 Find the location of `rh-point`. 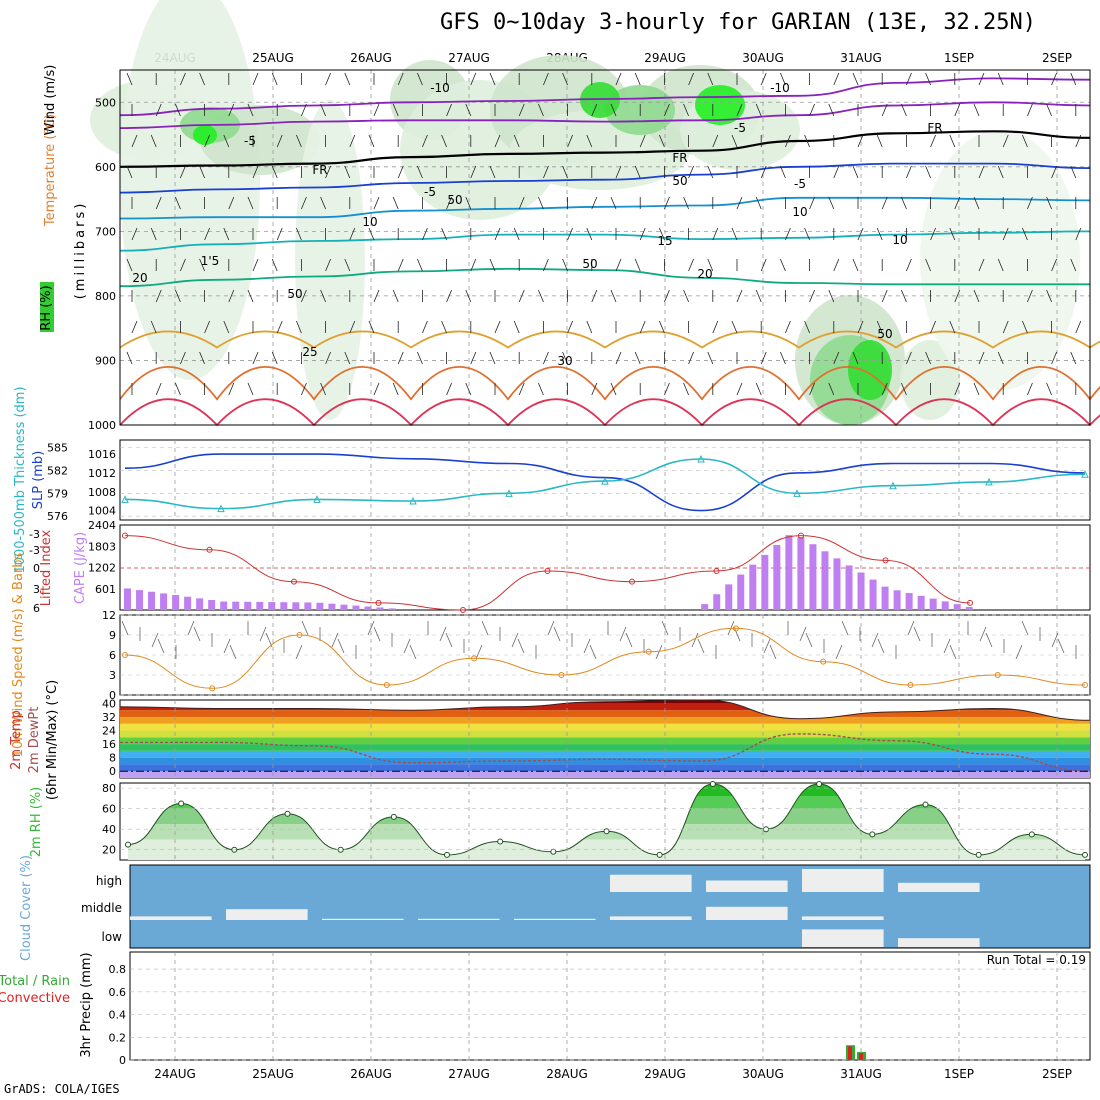

rh-point is located at coordinates (819, 784).